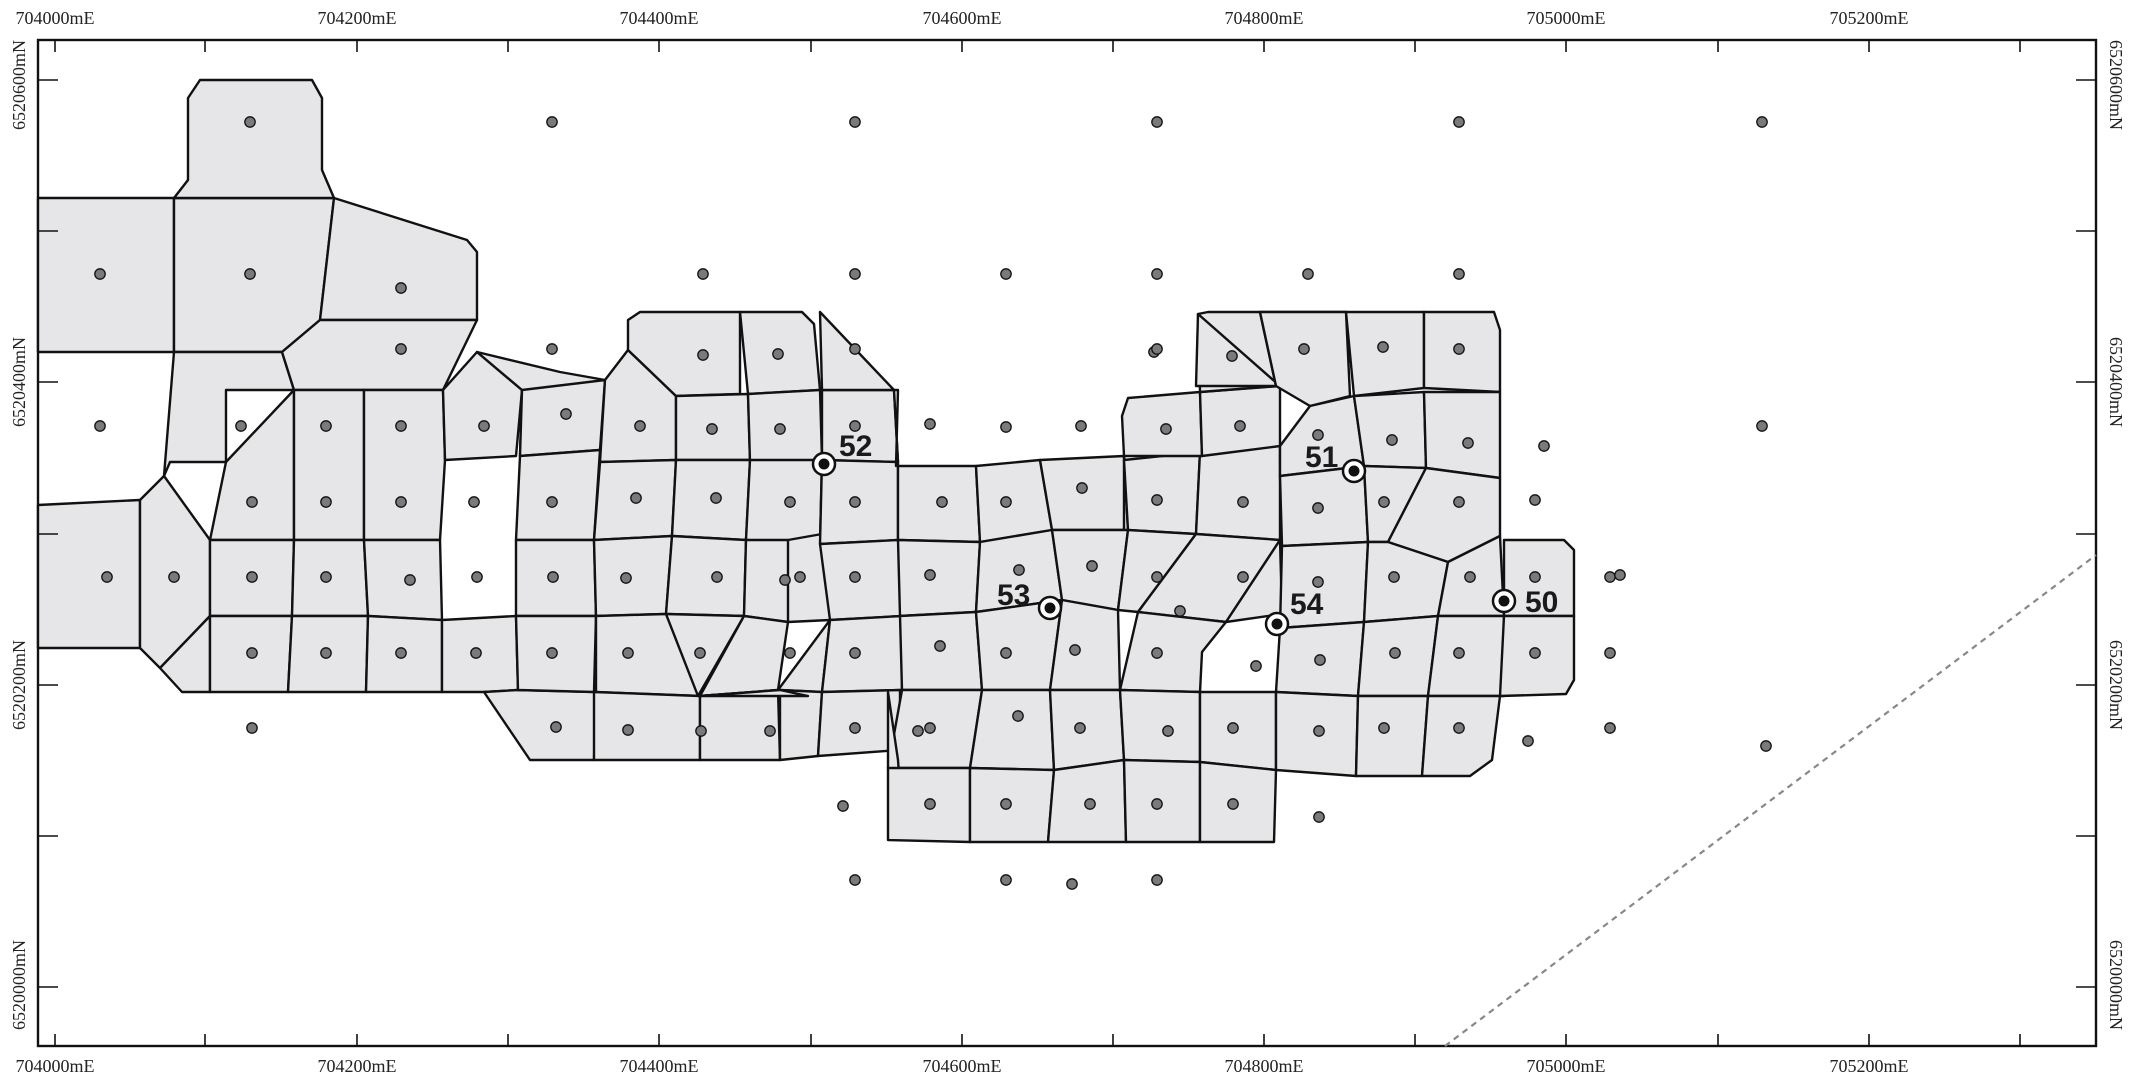 Image resolution: width=2134 pixels, height=1080 pixels. I want to click on well-54: 54, so click(1294, 612).